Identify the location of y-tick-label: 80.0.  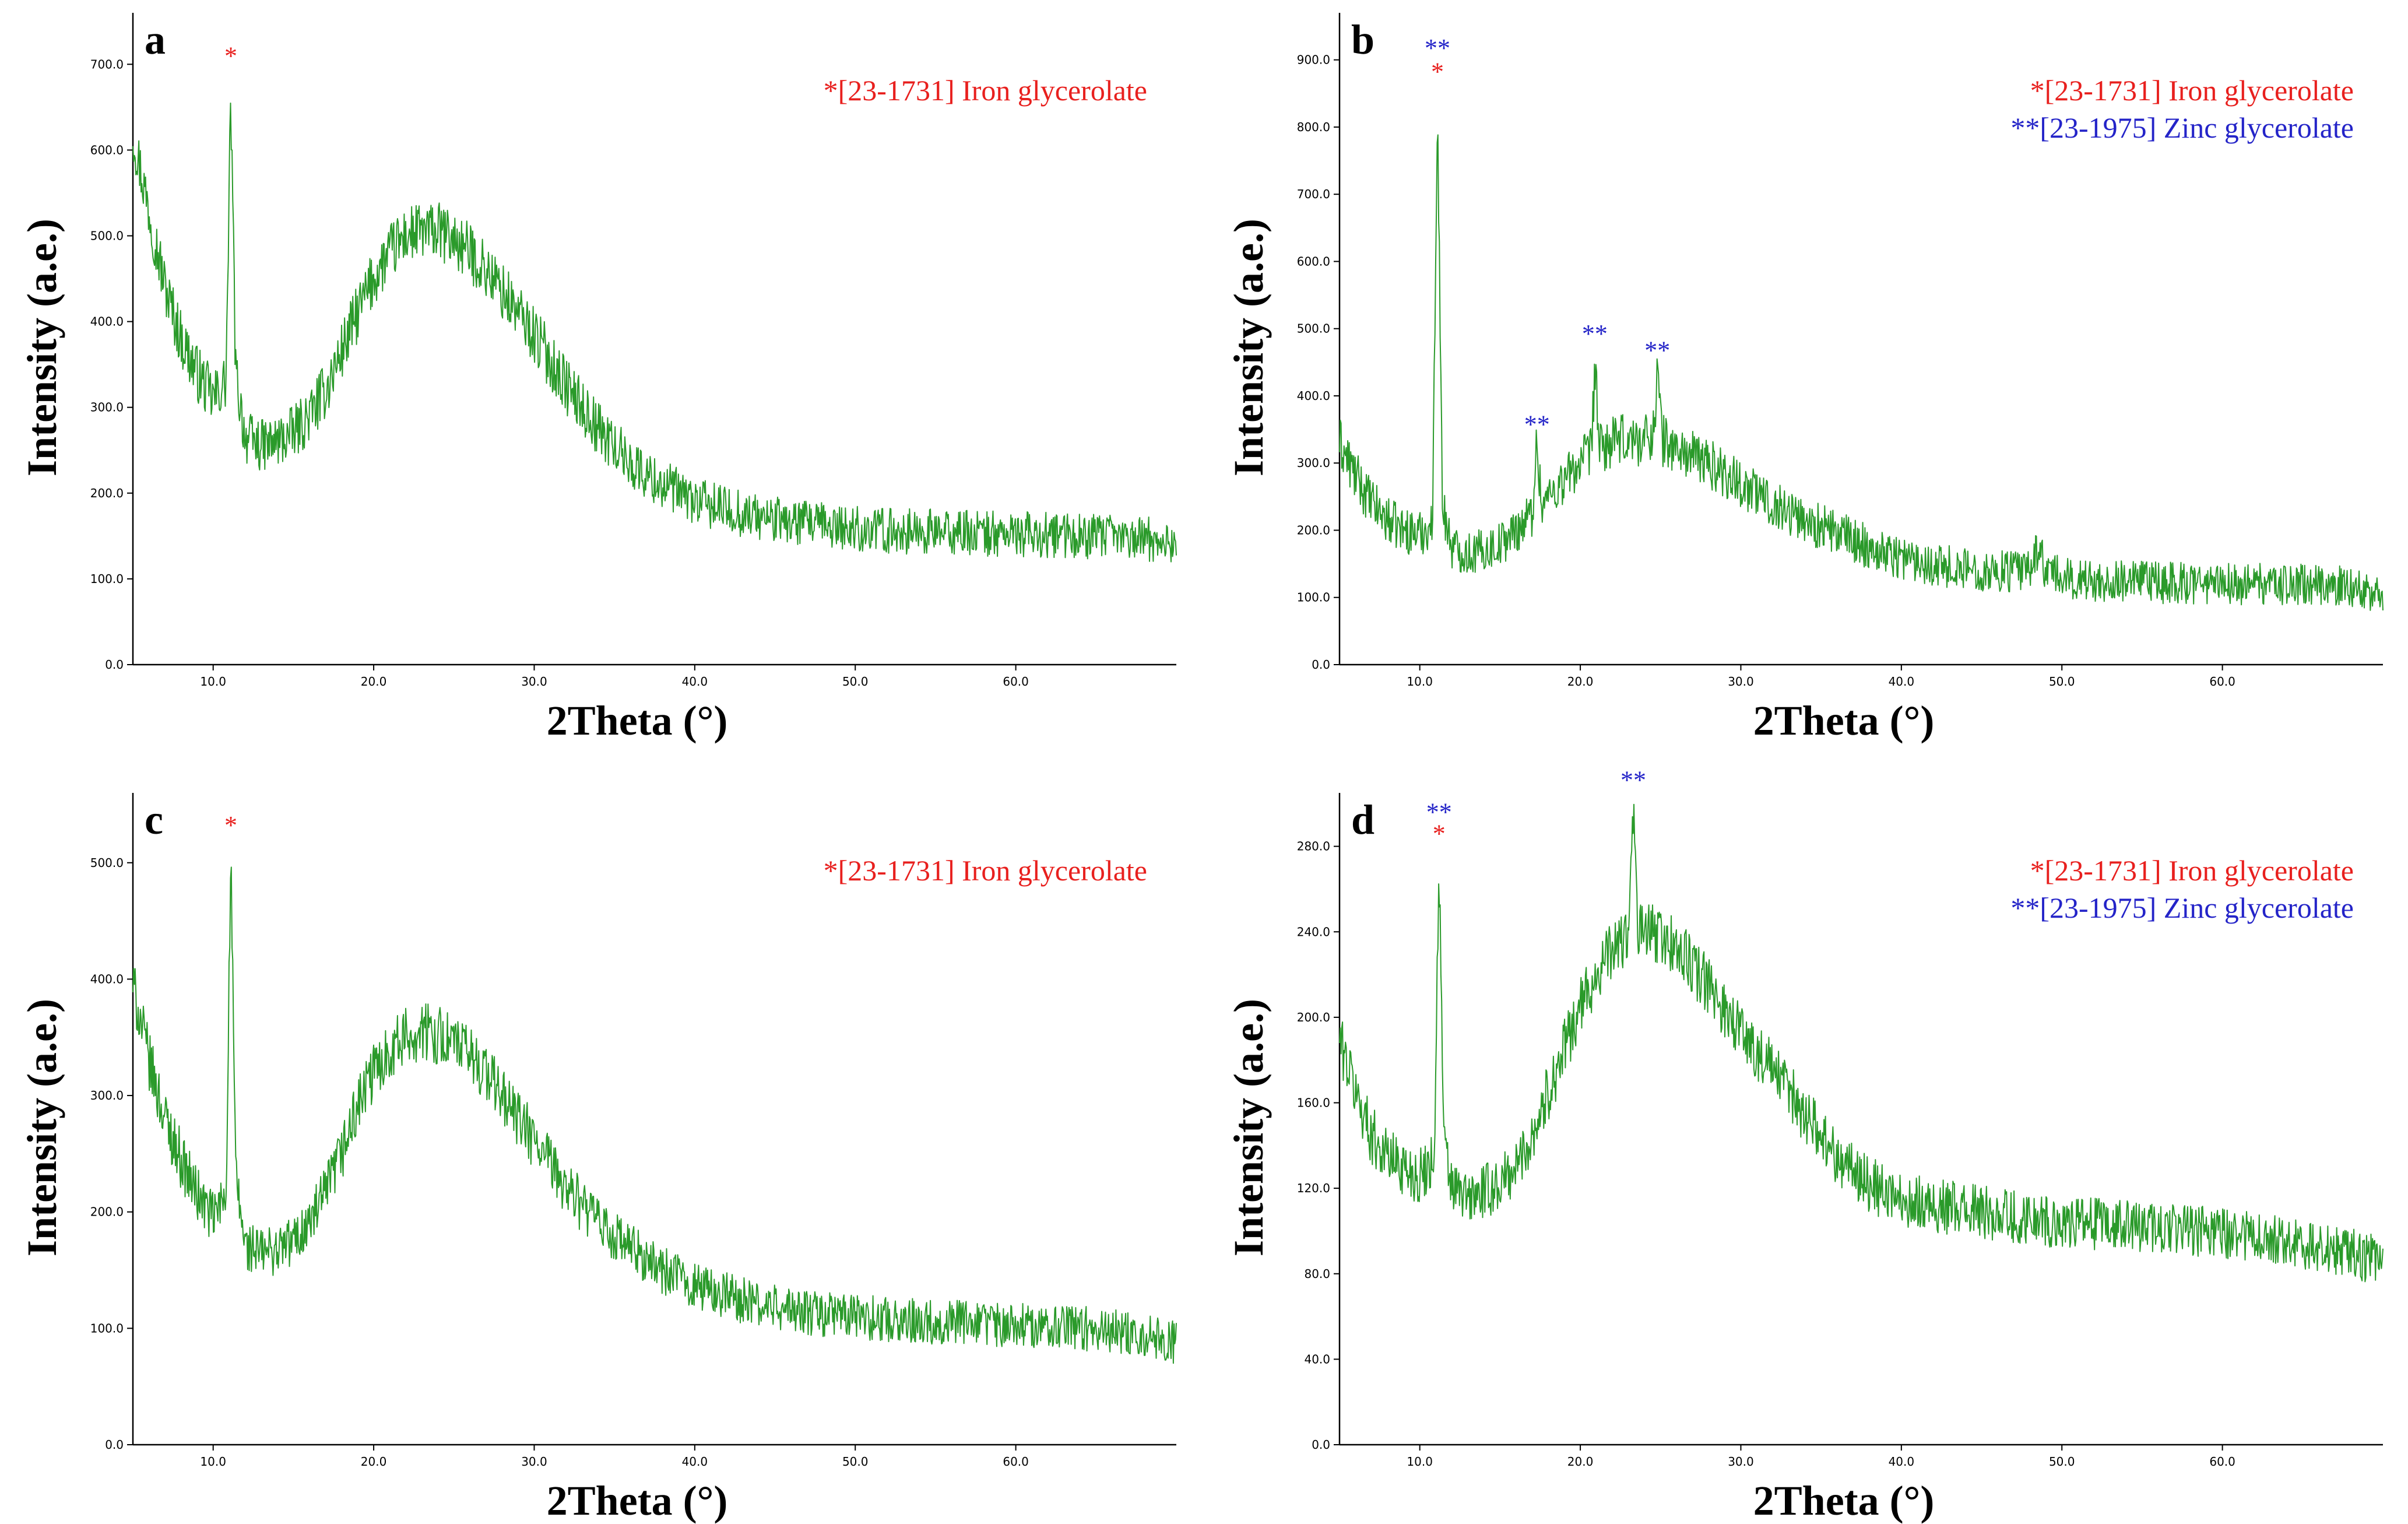
(1317, 1274).